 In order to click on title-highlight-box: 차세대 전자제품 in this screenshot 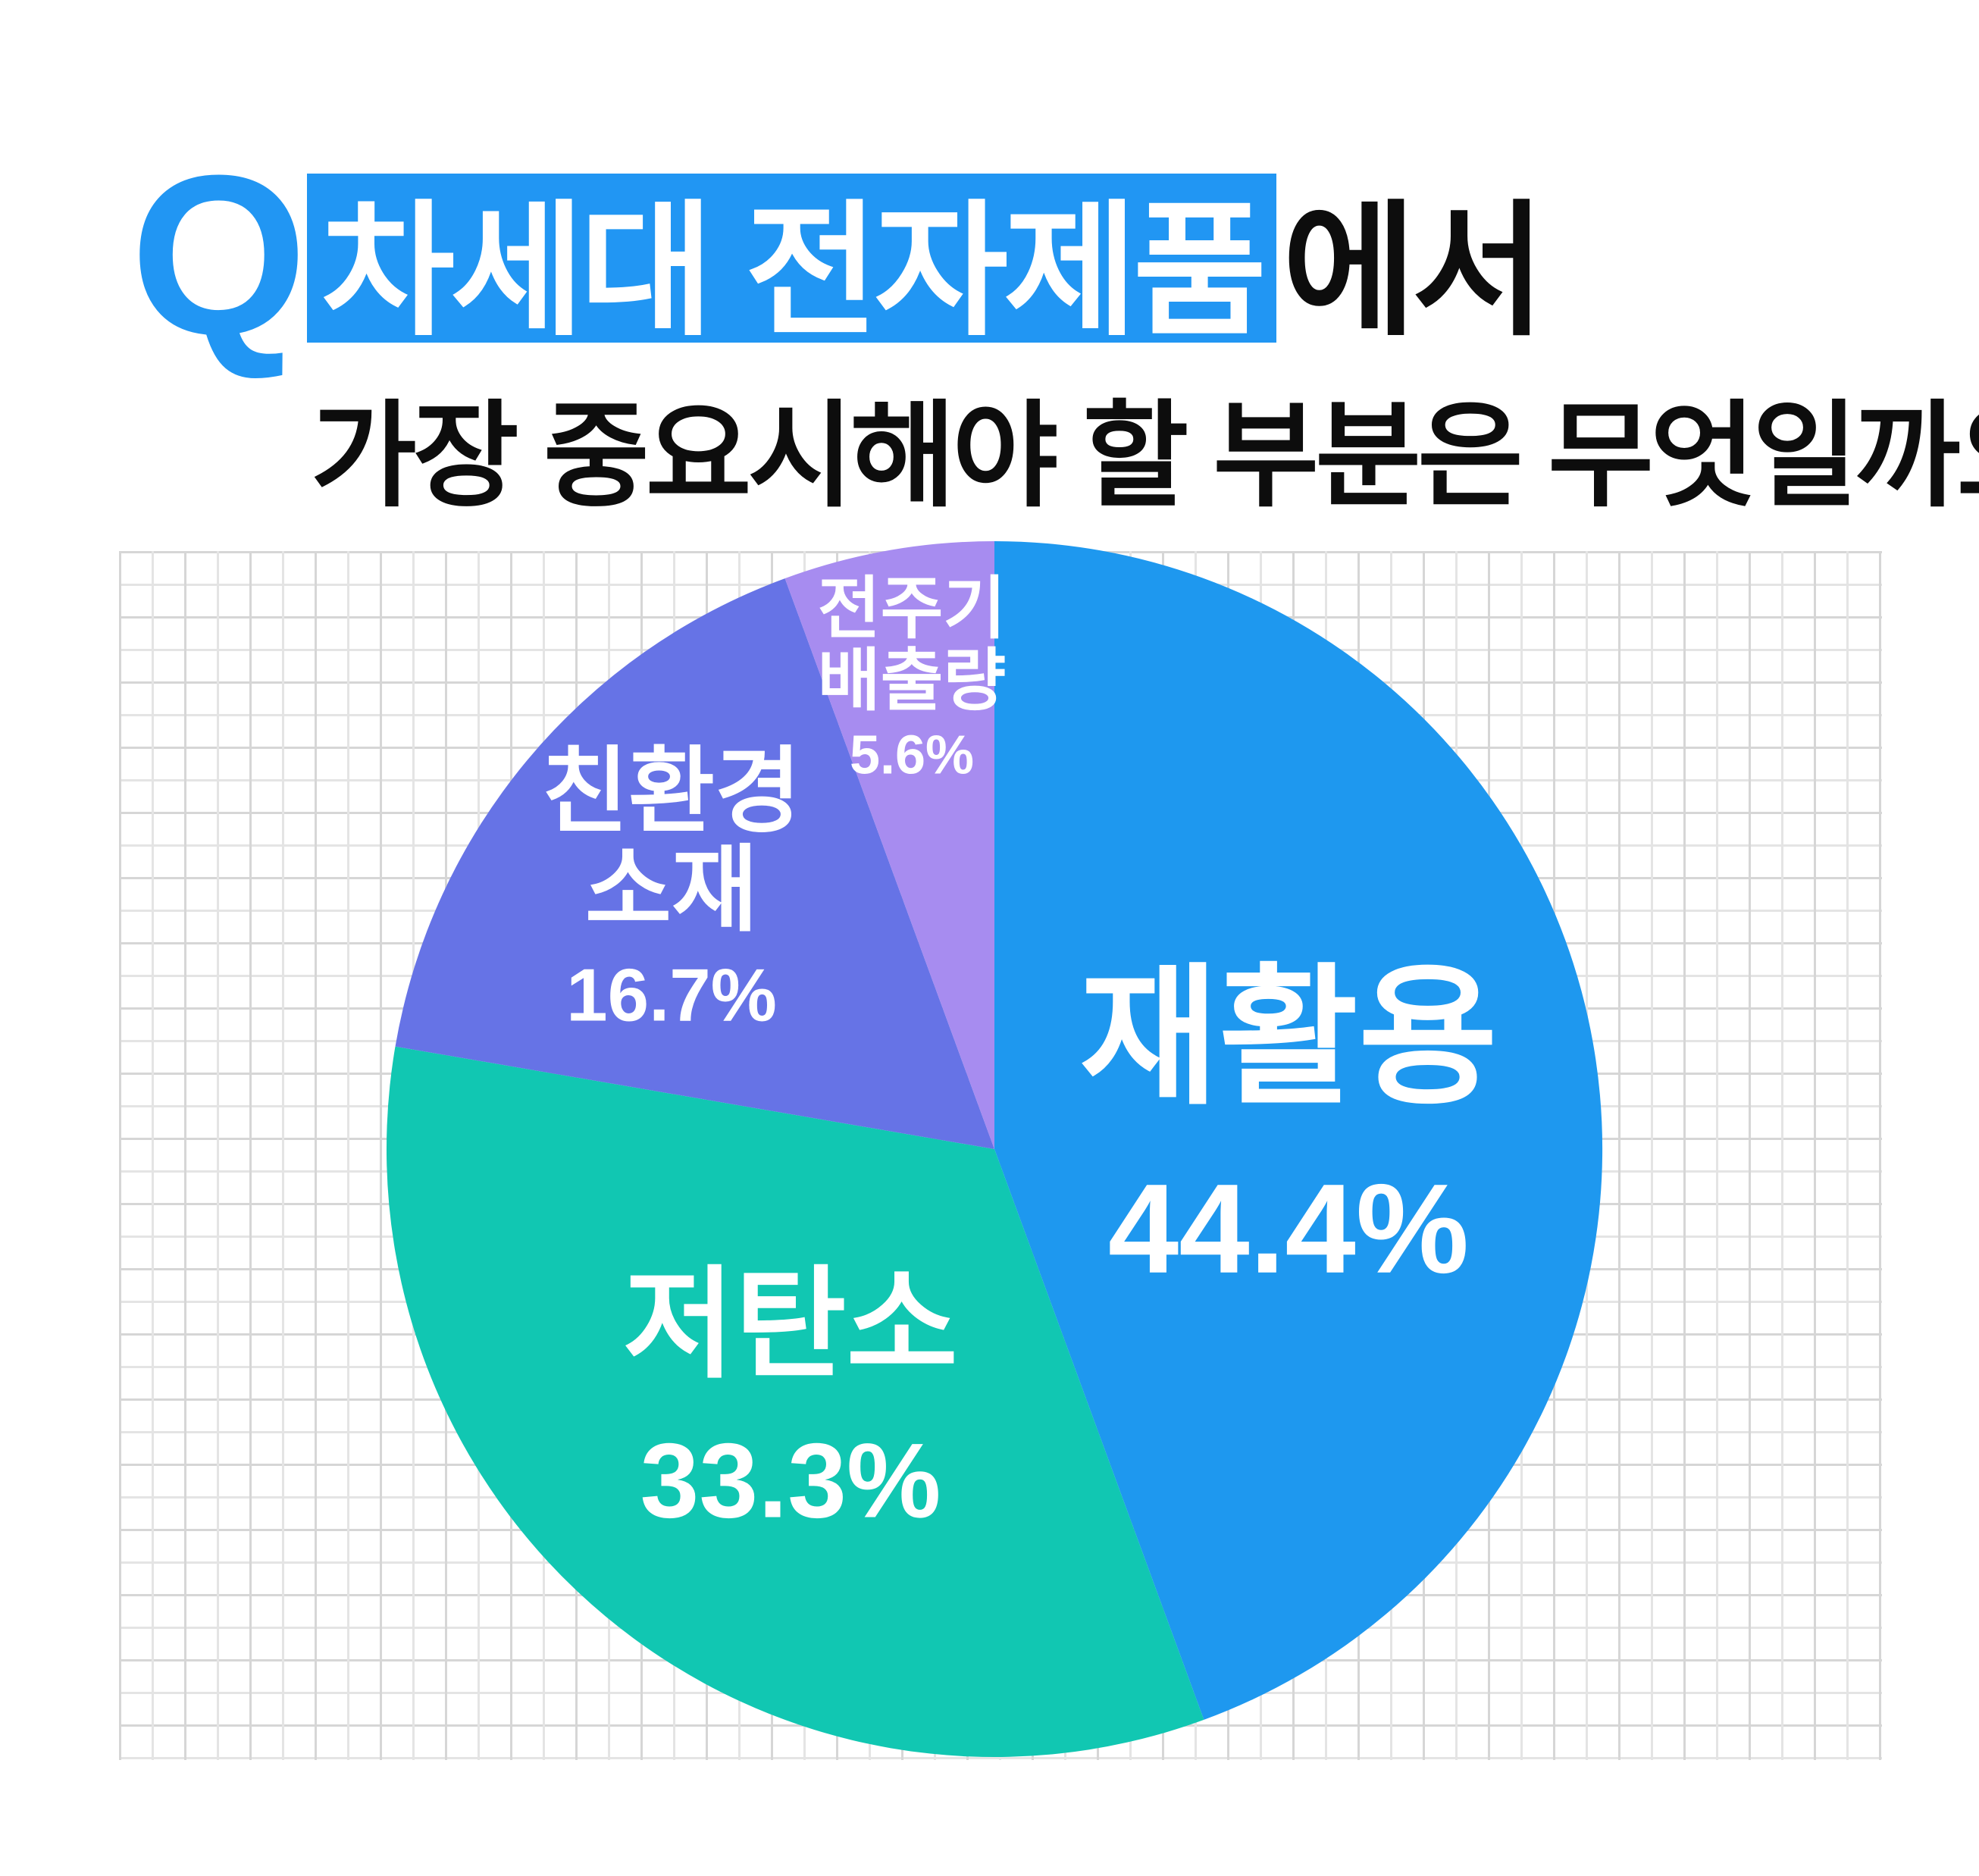, I will do `click(791, 263)`.